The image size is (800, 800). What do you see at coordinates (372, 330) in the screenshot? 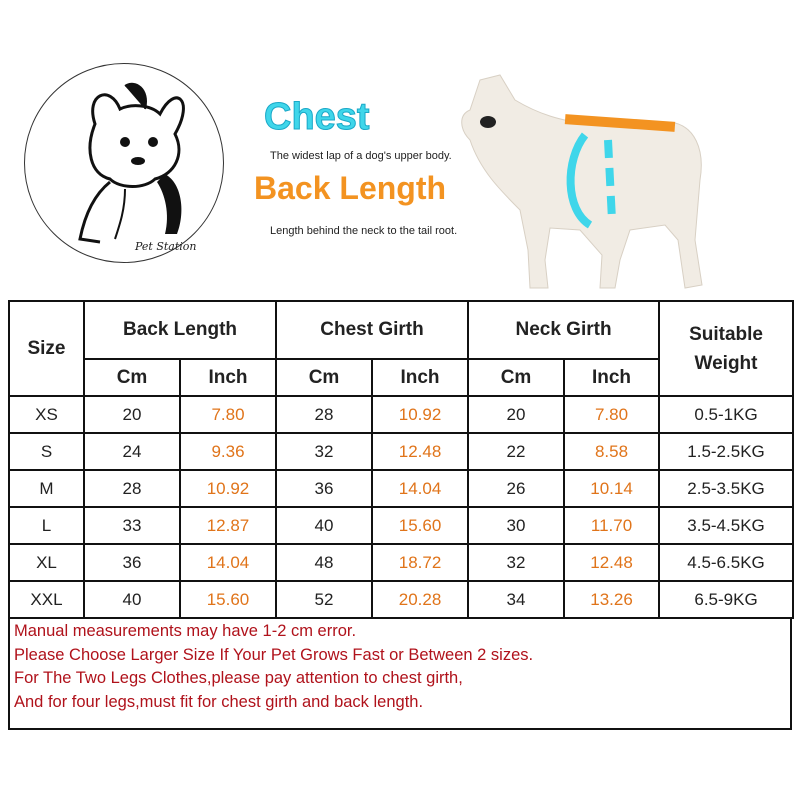
I see `header-chest-girth: Chest Girth` at bounding box center [372, 330].